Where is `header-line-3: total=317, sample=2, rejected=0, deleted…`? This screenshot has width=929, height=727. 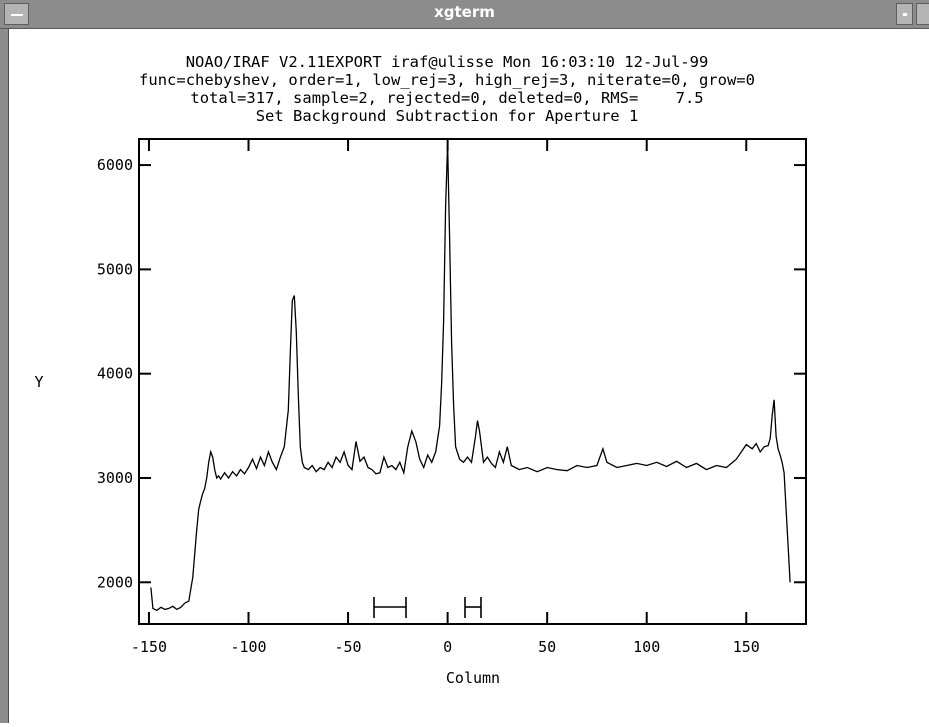
header-line-3: total=317, sample=2, rejected=0, deleted… is located at coordinates (446, 98).